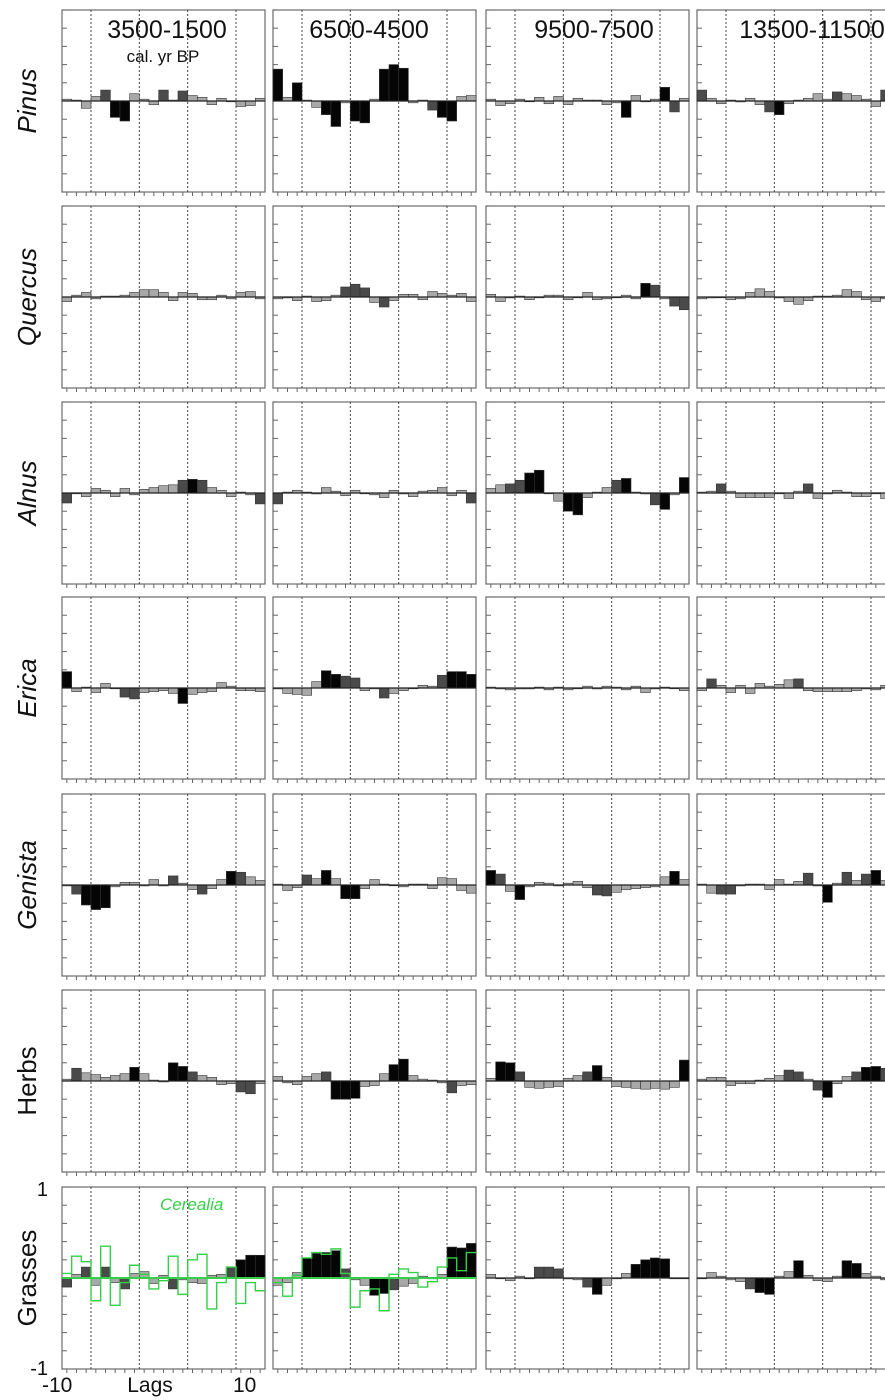 Image resolution: width=885 pixels, height=1400 pixels. What do you see at coordinates (27, 100) in the screenshot?
I see `row-label: Pinus` at bounding box center [27, 100].